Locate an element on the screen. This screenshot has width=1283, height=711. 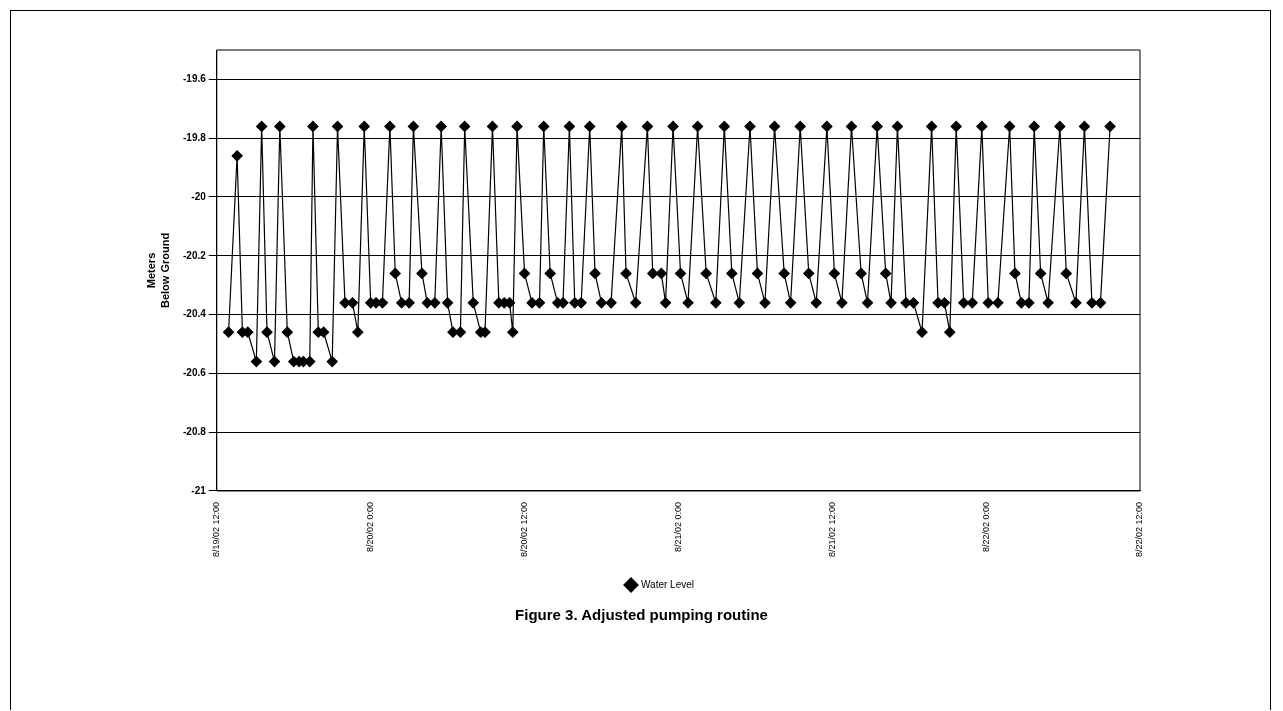
x-tick-label: 8/21/02 12:00 is located at coordinates (831, 529).